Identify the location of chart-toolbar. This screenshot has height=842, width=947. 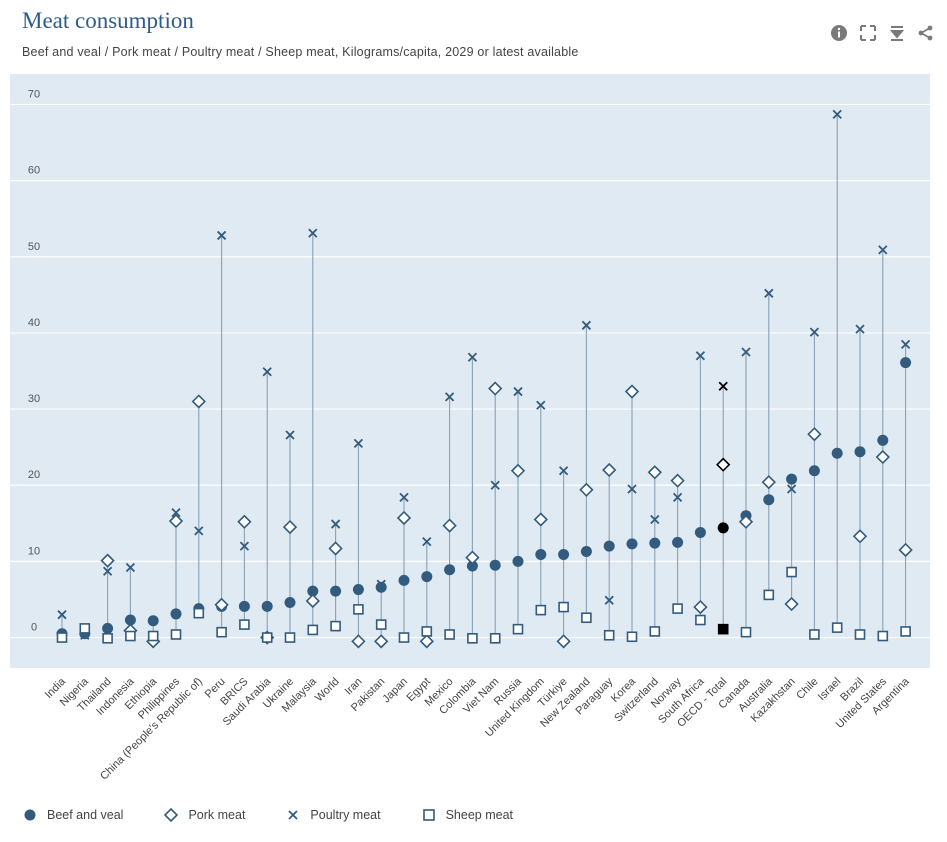
(882, 33).